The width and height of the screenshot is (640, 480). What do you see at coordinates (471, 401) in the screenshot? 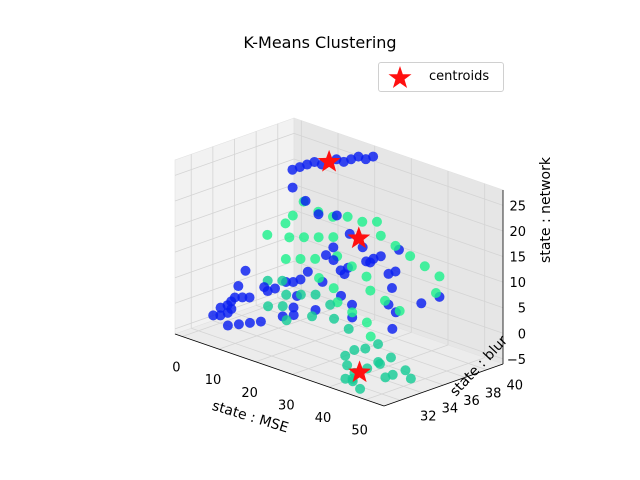
I see `y-tick-label: 36` at bounding box center [471, 401].